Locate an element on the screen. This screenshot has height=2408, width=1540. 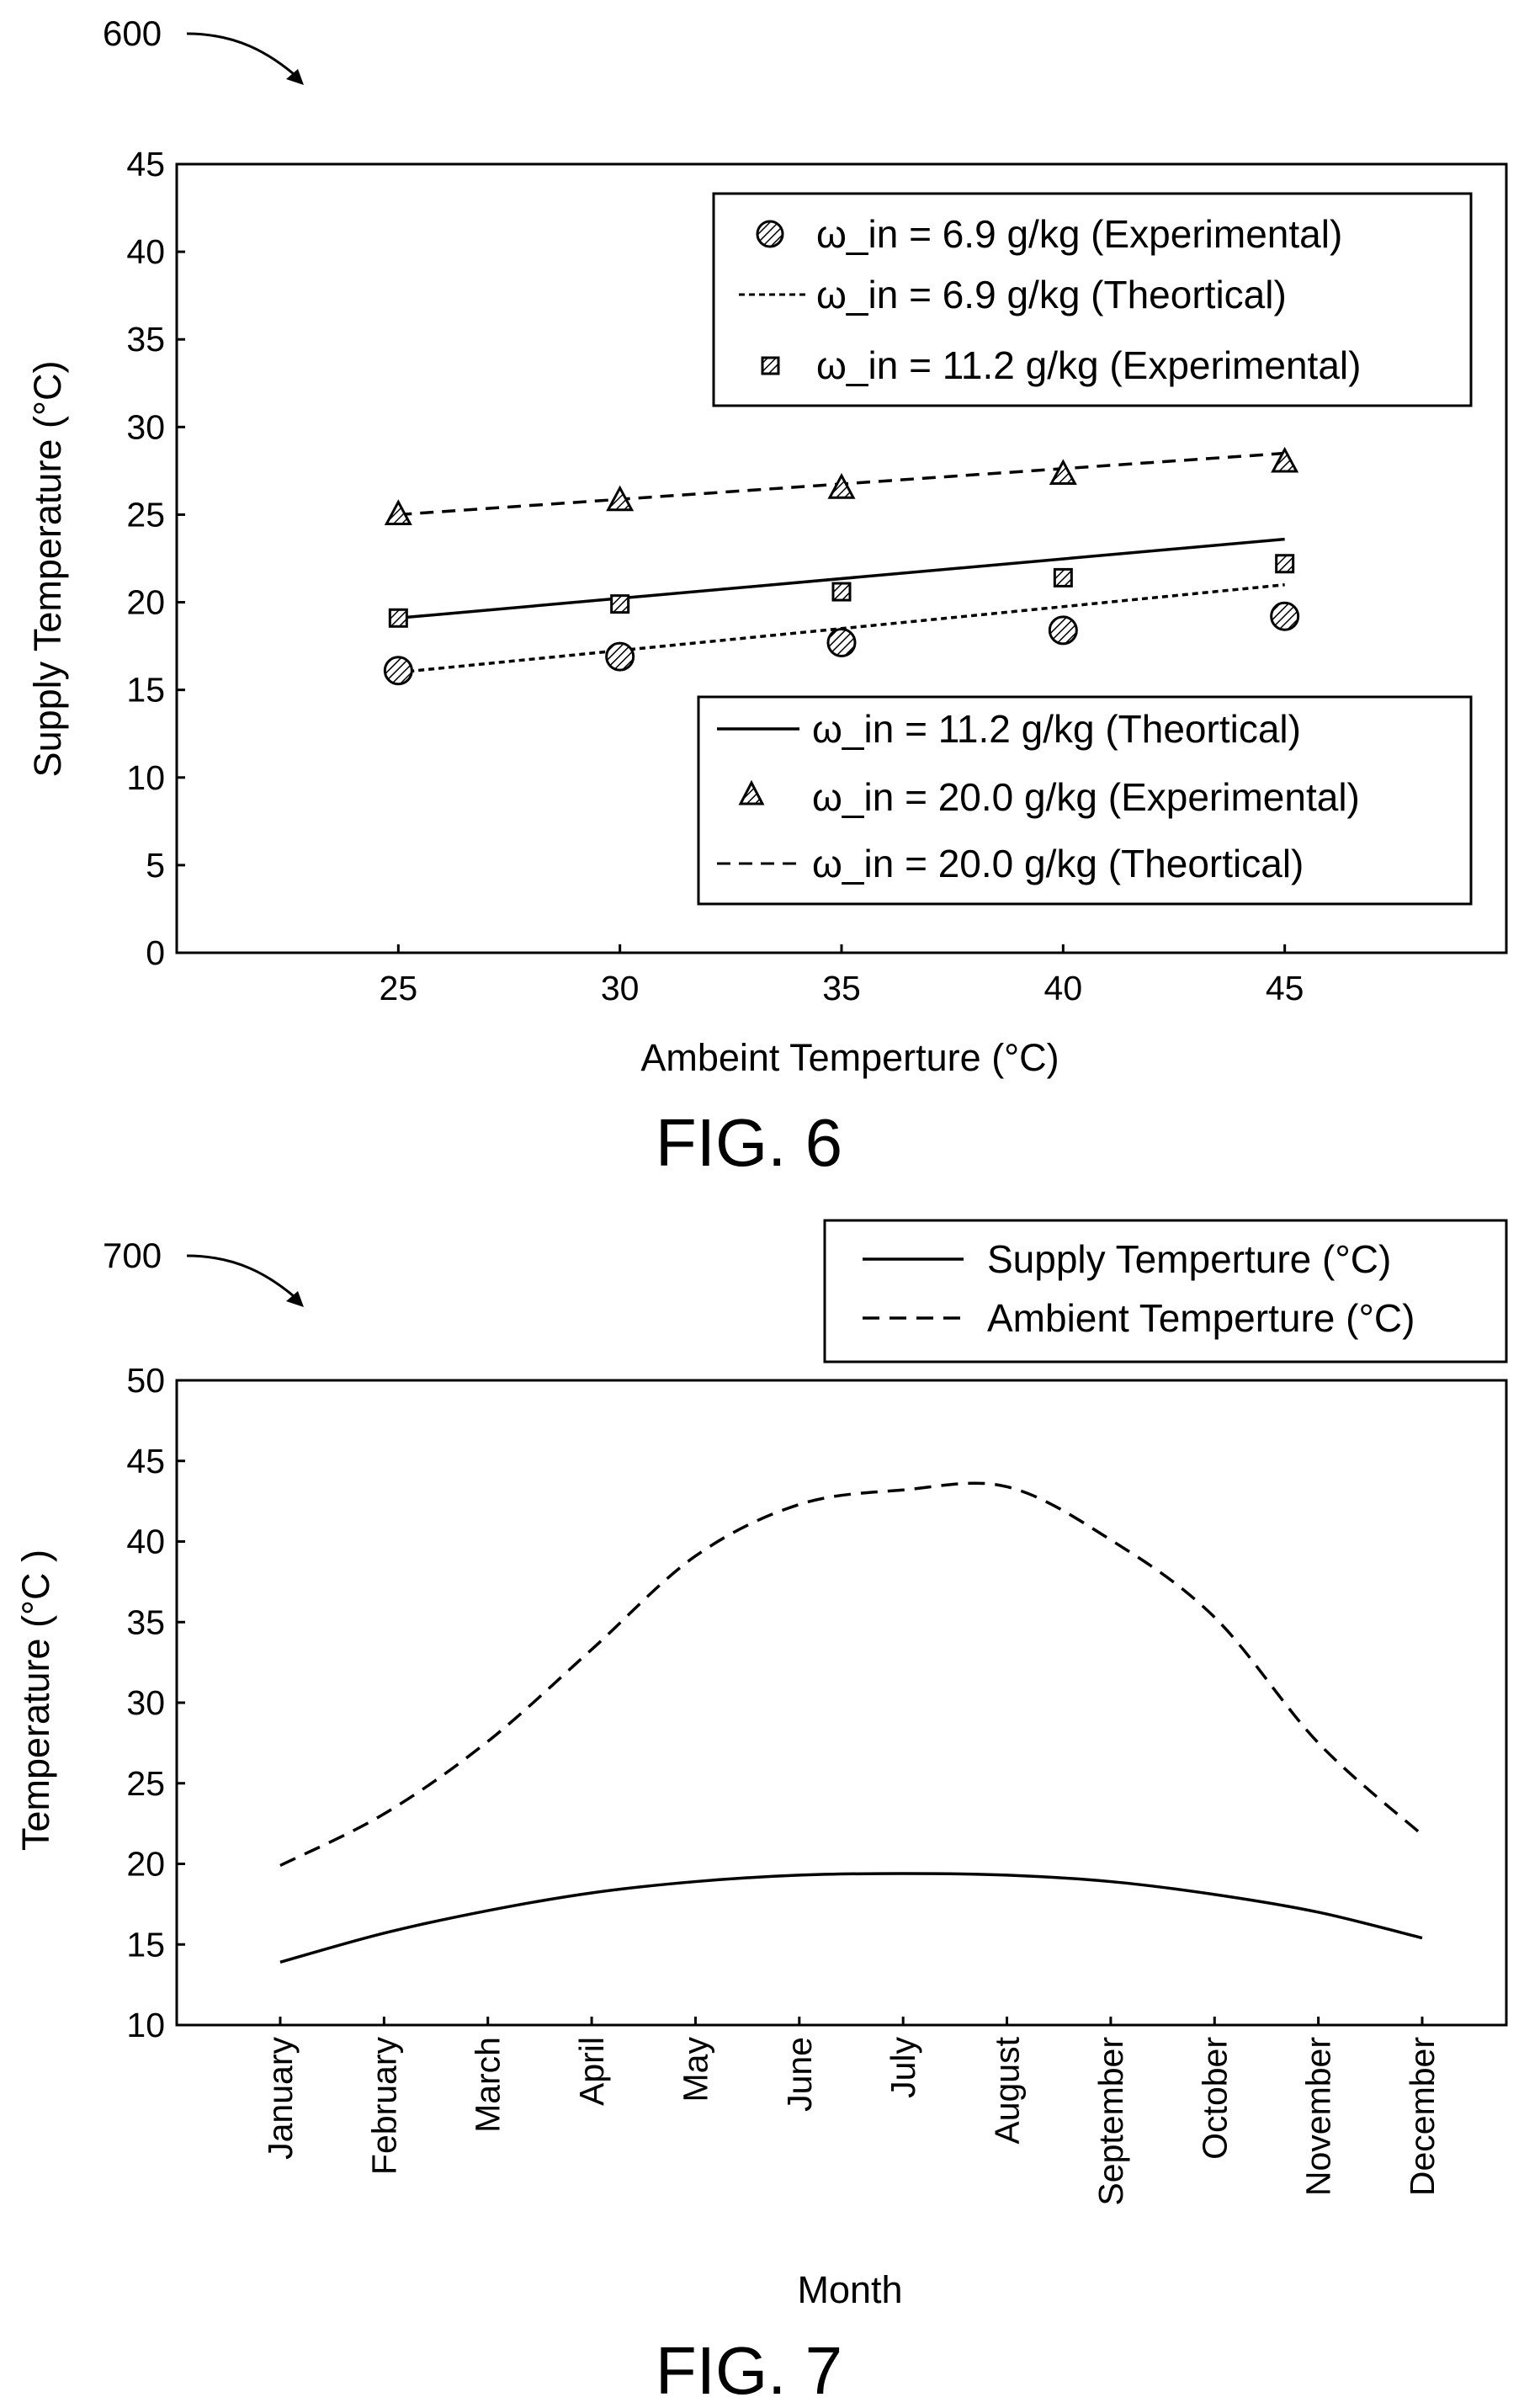
fig7-y-tick-label: 25 is located at coordinates (145, 1783).